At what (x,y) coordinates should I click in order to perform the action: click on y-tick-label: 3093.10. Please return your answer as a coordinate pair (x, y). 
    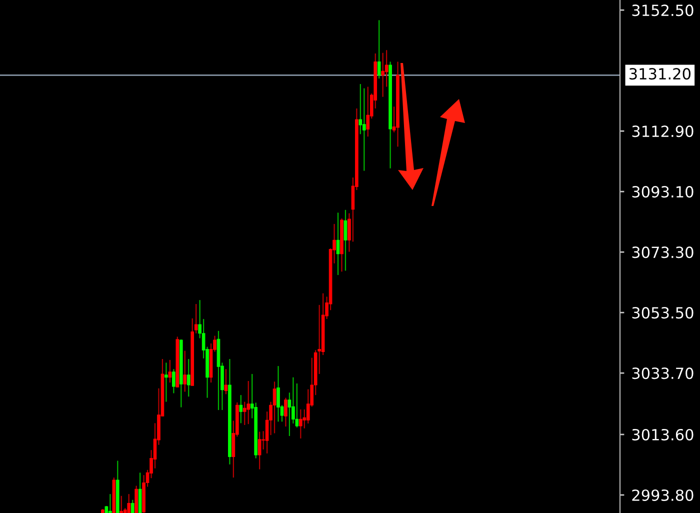
    Looking at the image, I should click on (663, 192).